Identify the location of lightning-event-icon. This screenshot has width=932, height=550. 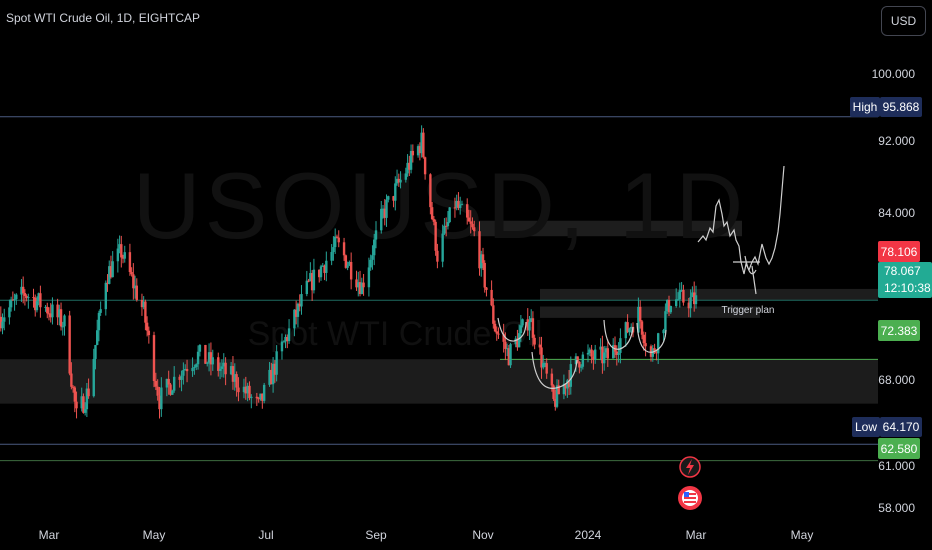
(690, 467).